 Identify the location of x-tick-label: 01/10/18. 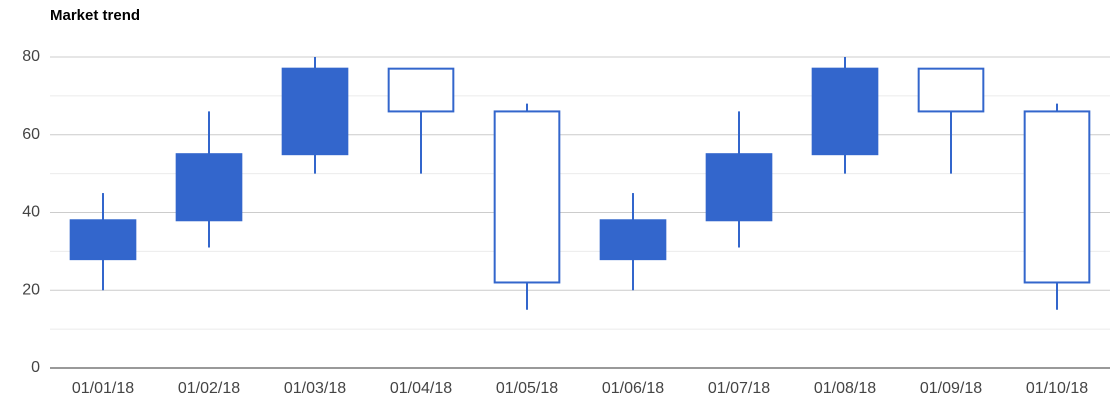
(1057, 388).